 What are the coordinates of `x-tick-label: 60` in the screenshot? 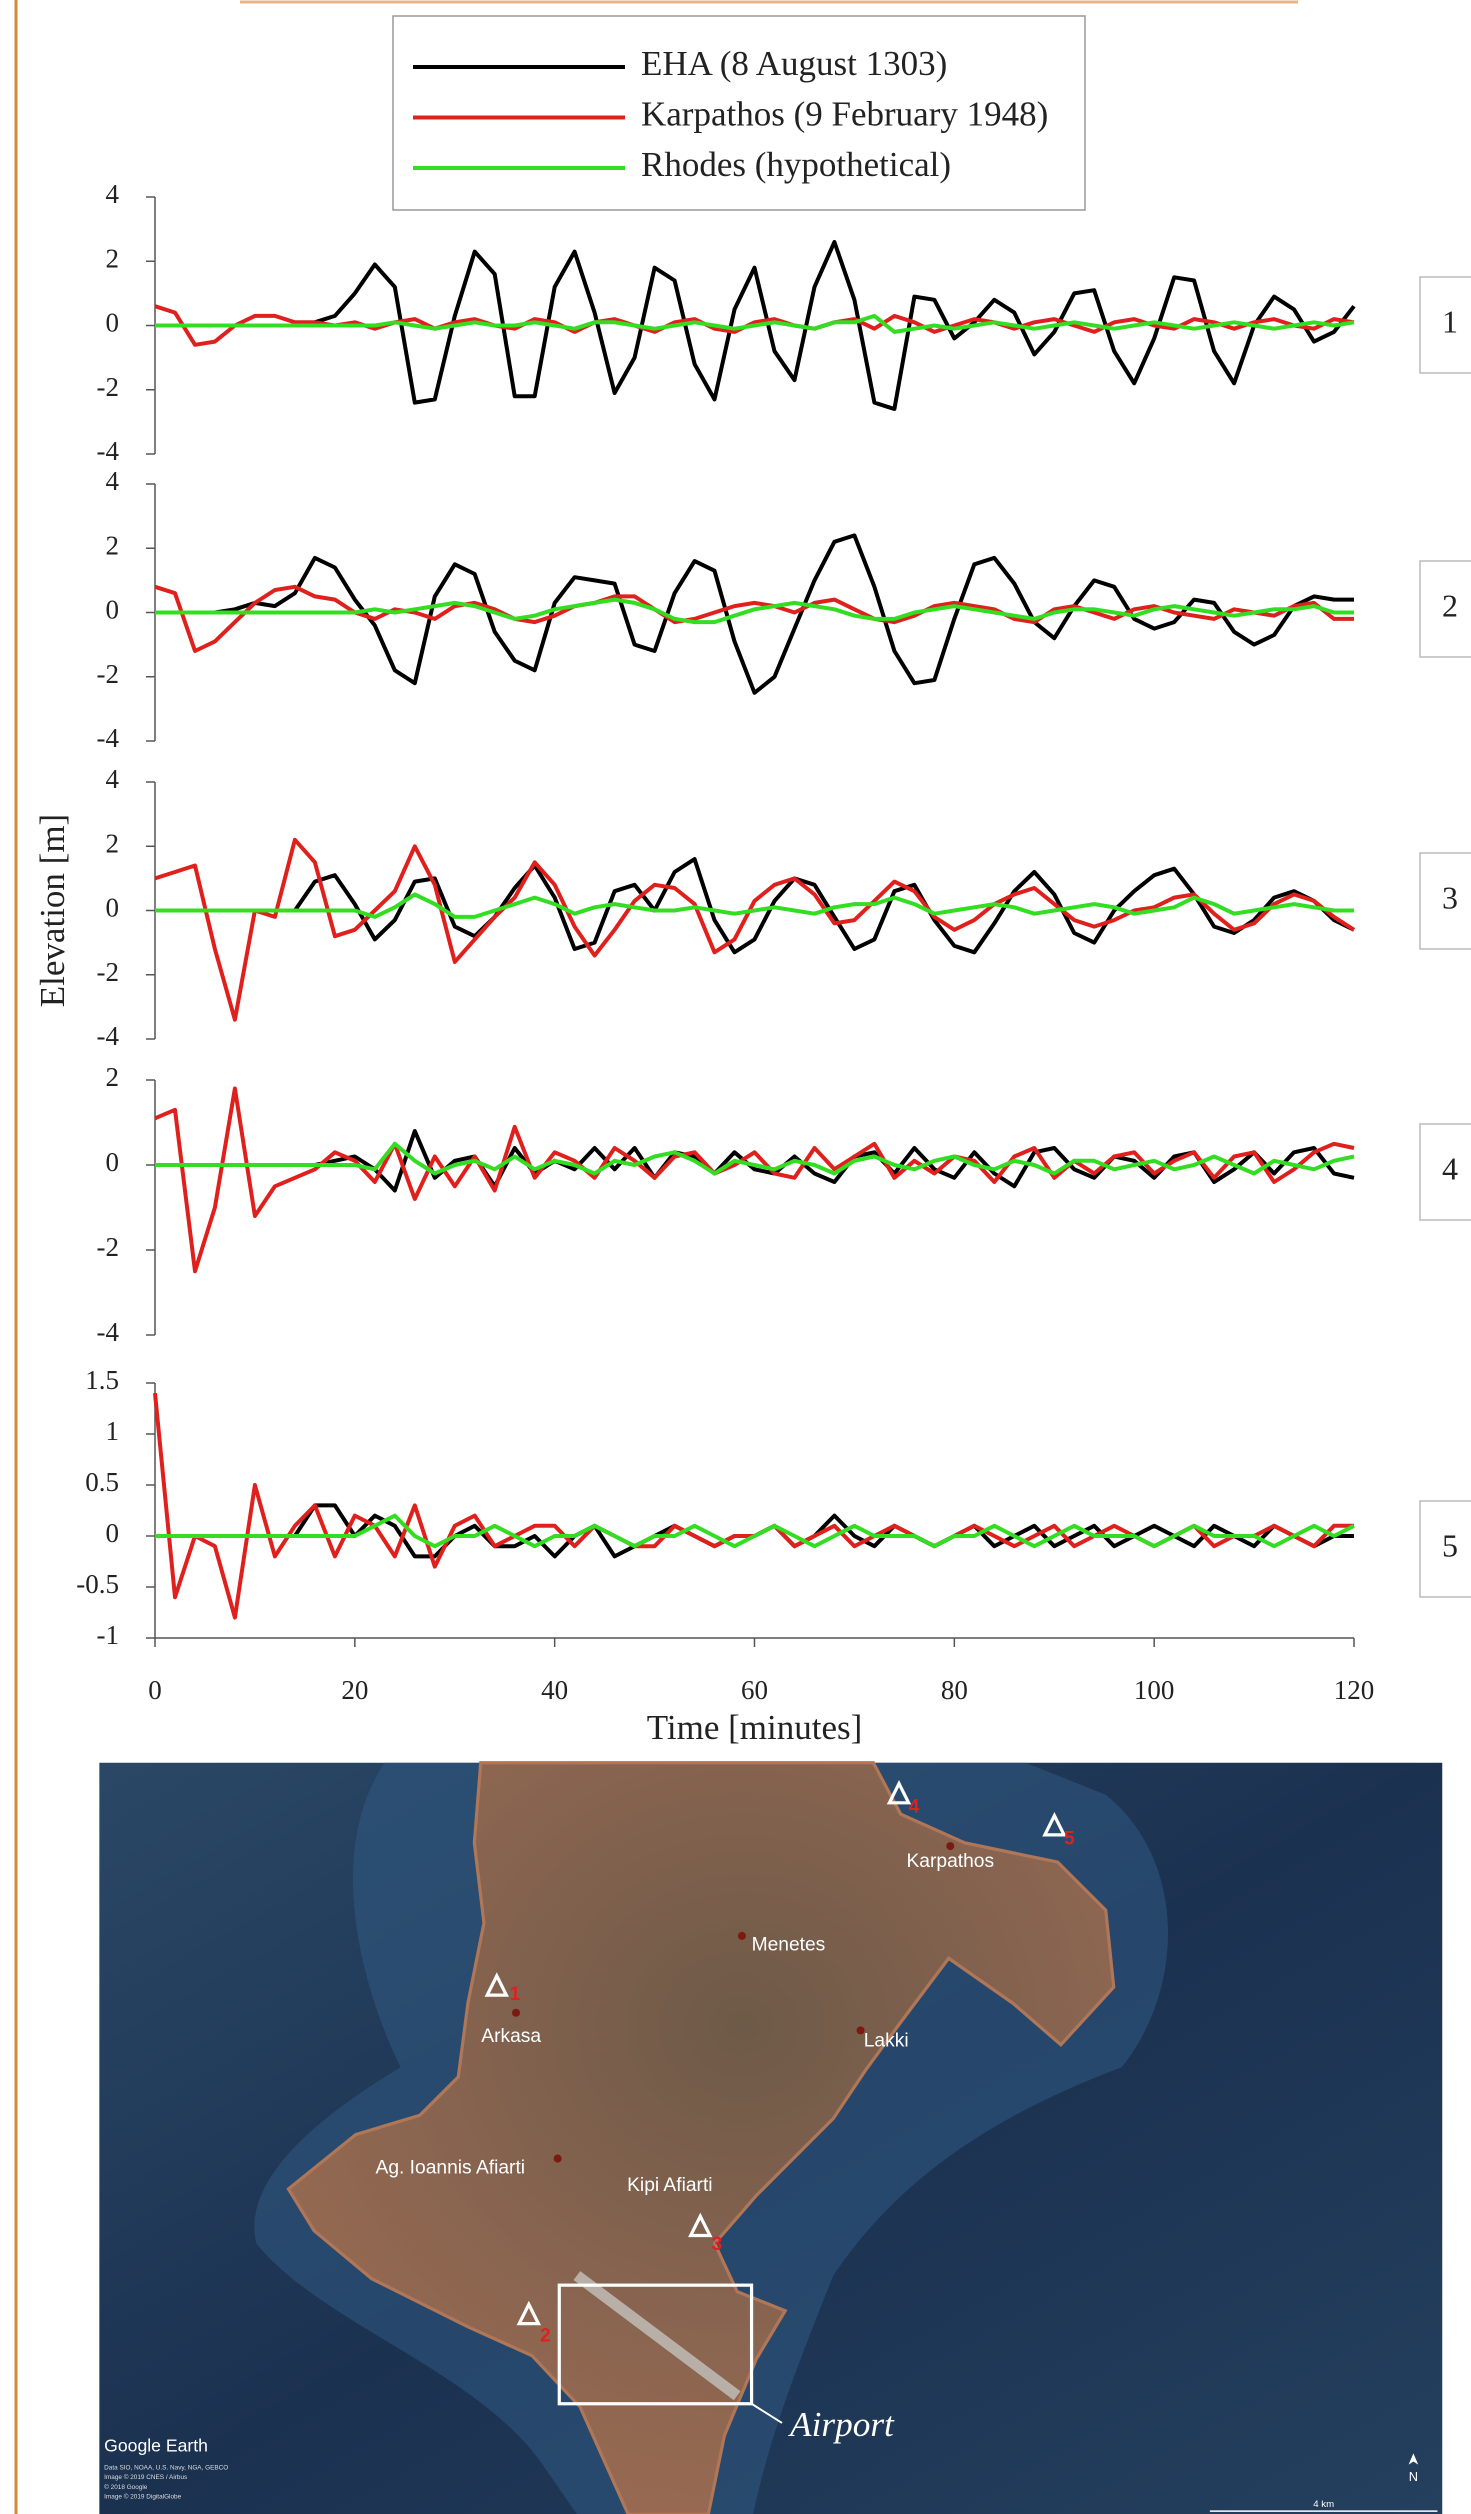 It's located at (754, 1690).